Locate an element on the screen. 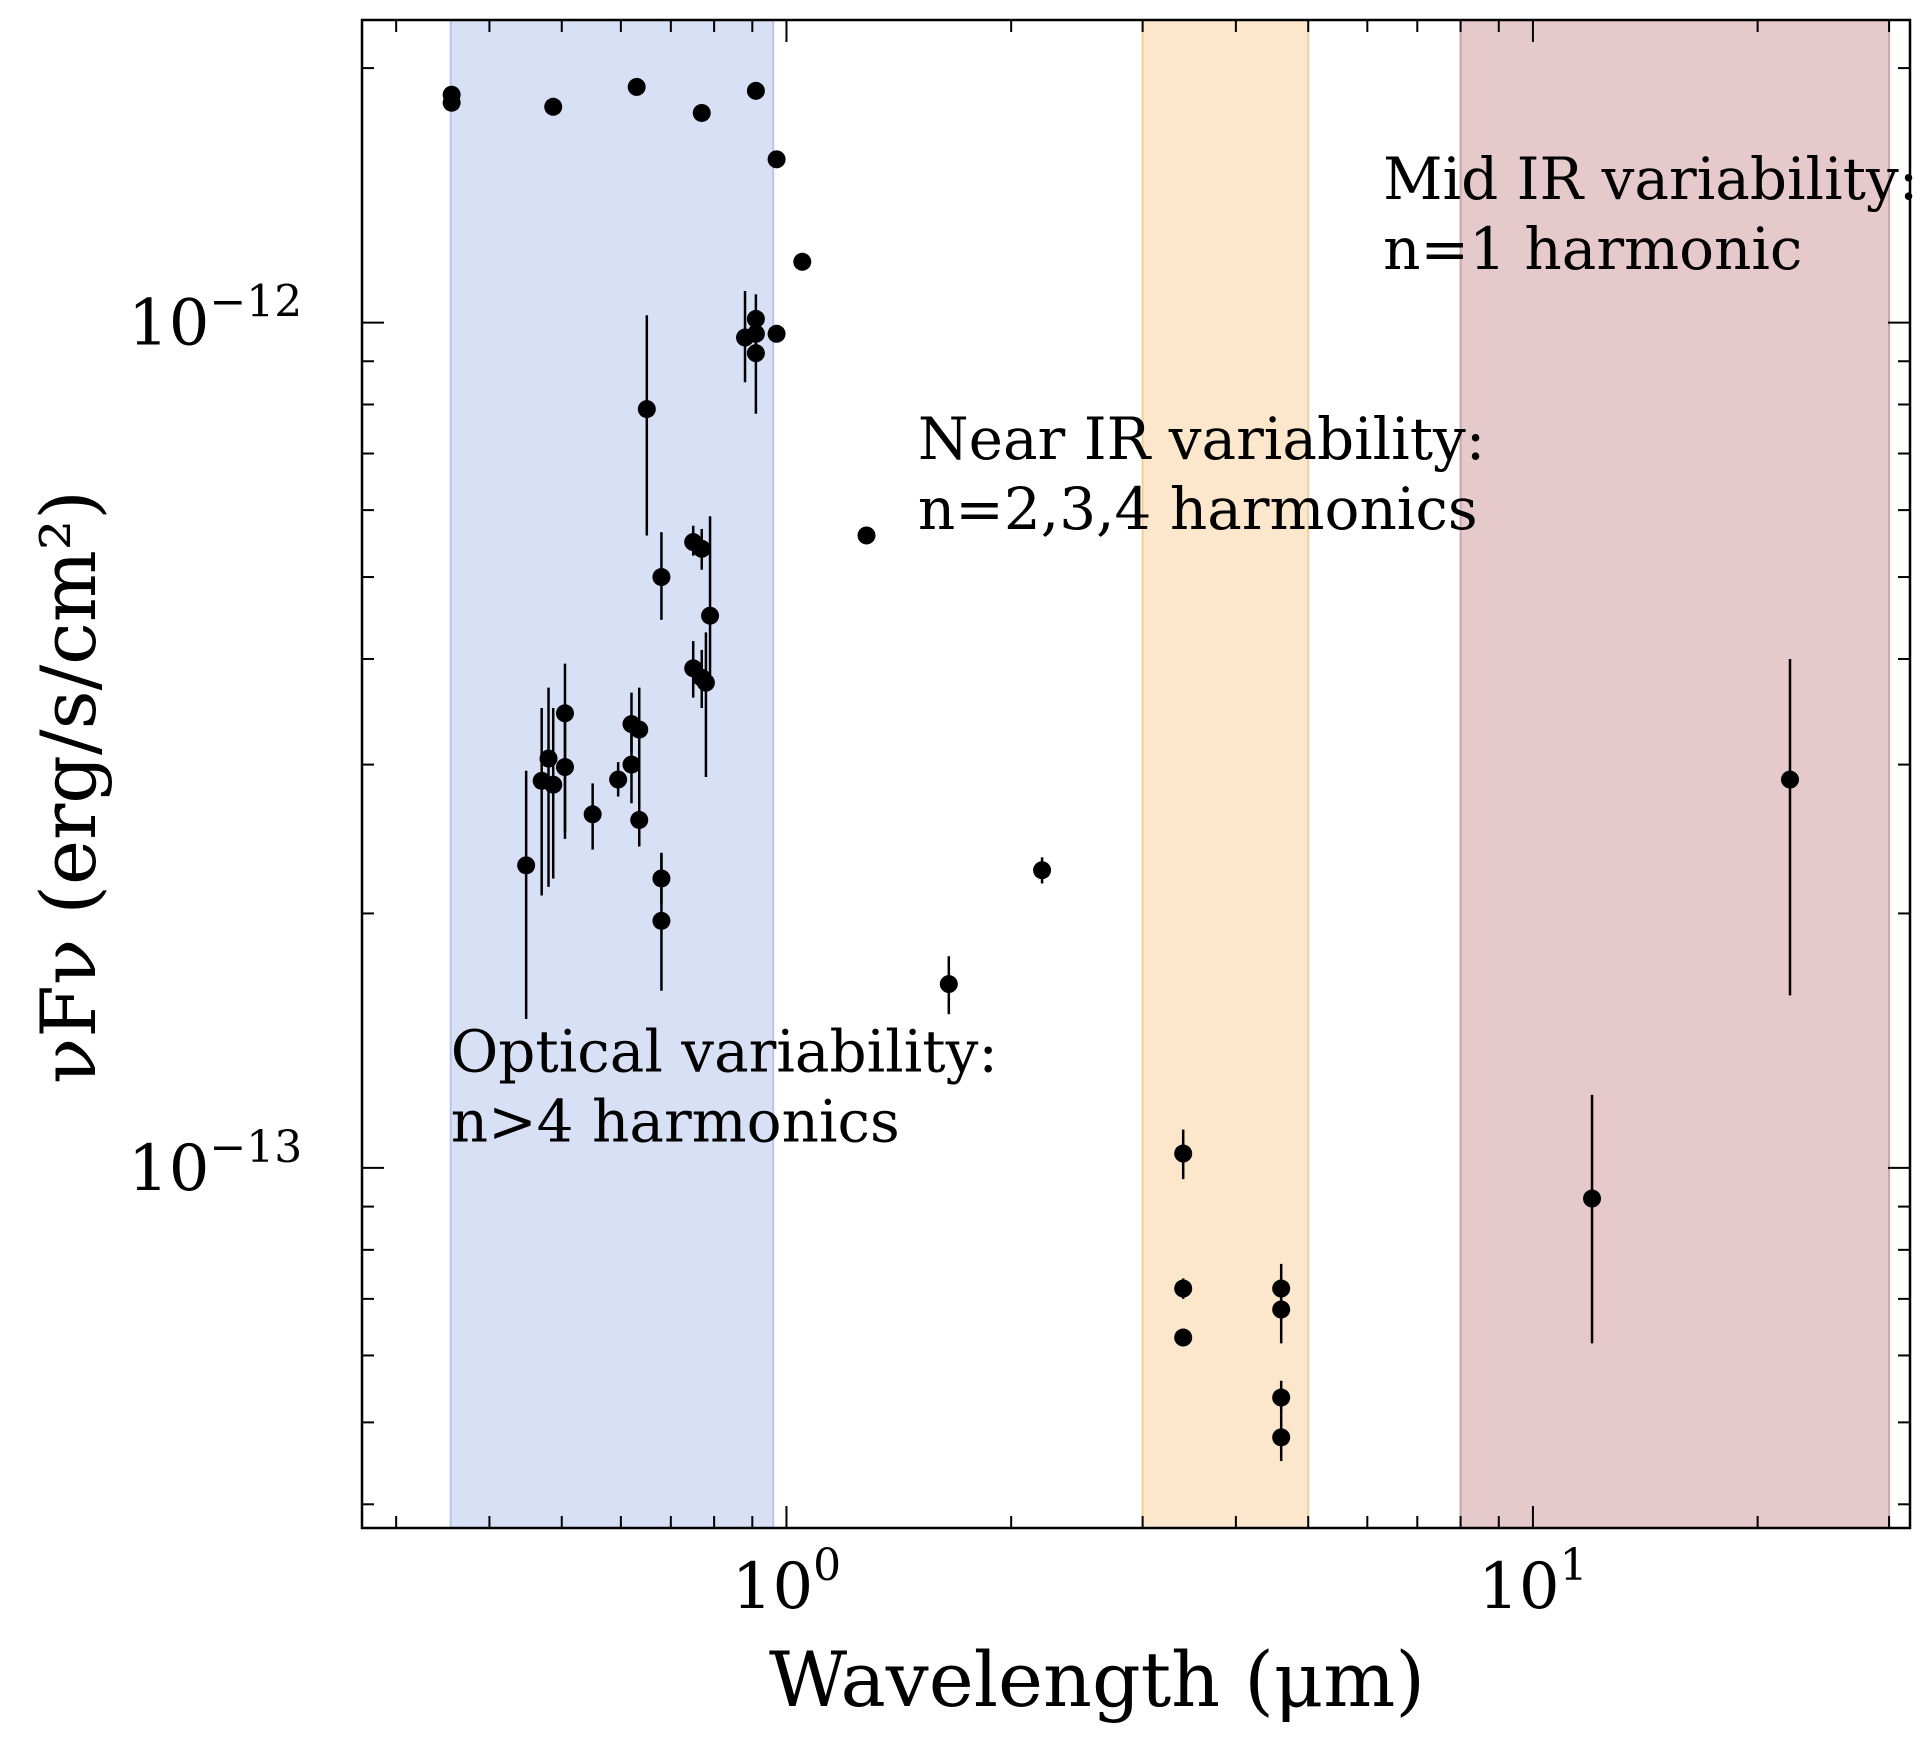 The width and height of the screenshot is (1931, 1739). y-tick-label: 10−13 is located at coordinates (215, 1164).